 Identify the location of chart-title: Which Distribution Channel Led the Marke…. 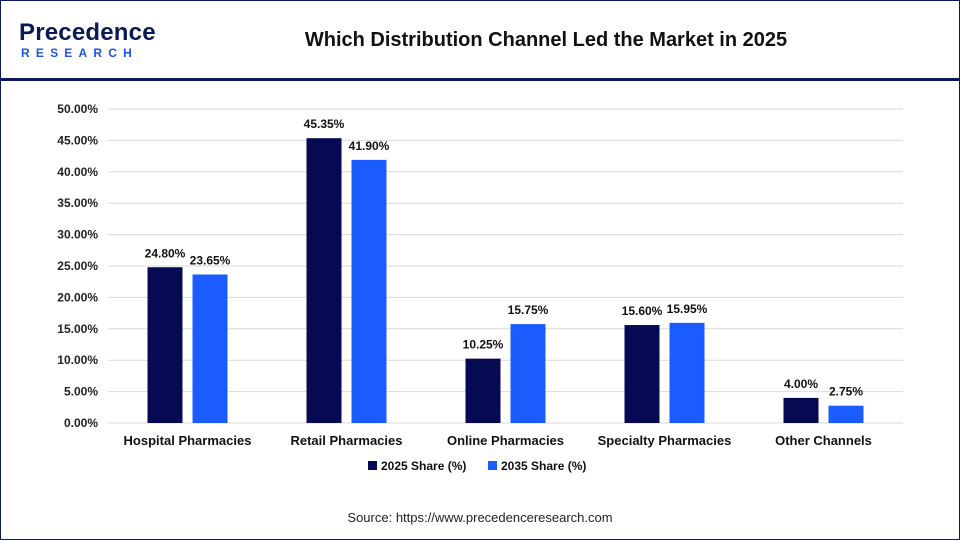
(546, 40).